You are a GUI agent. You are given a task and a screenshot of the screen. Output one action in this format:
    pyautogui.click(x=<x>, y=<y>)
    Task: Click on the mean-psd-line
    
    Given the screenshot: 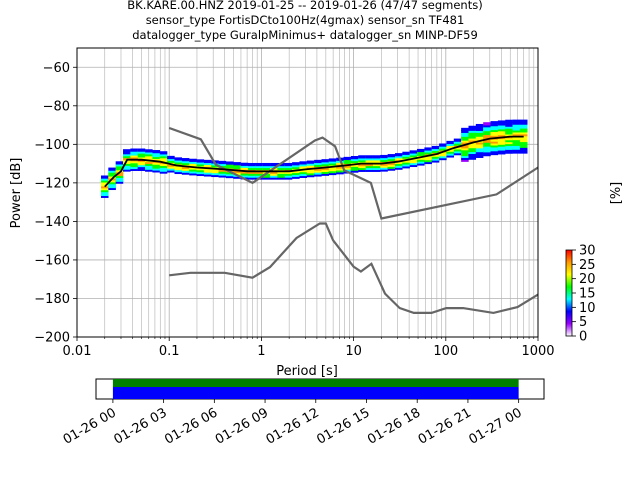 What is the action you would take?
    pyautogui.click(x=314, y=161)
    